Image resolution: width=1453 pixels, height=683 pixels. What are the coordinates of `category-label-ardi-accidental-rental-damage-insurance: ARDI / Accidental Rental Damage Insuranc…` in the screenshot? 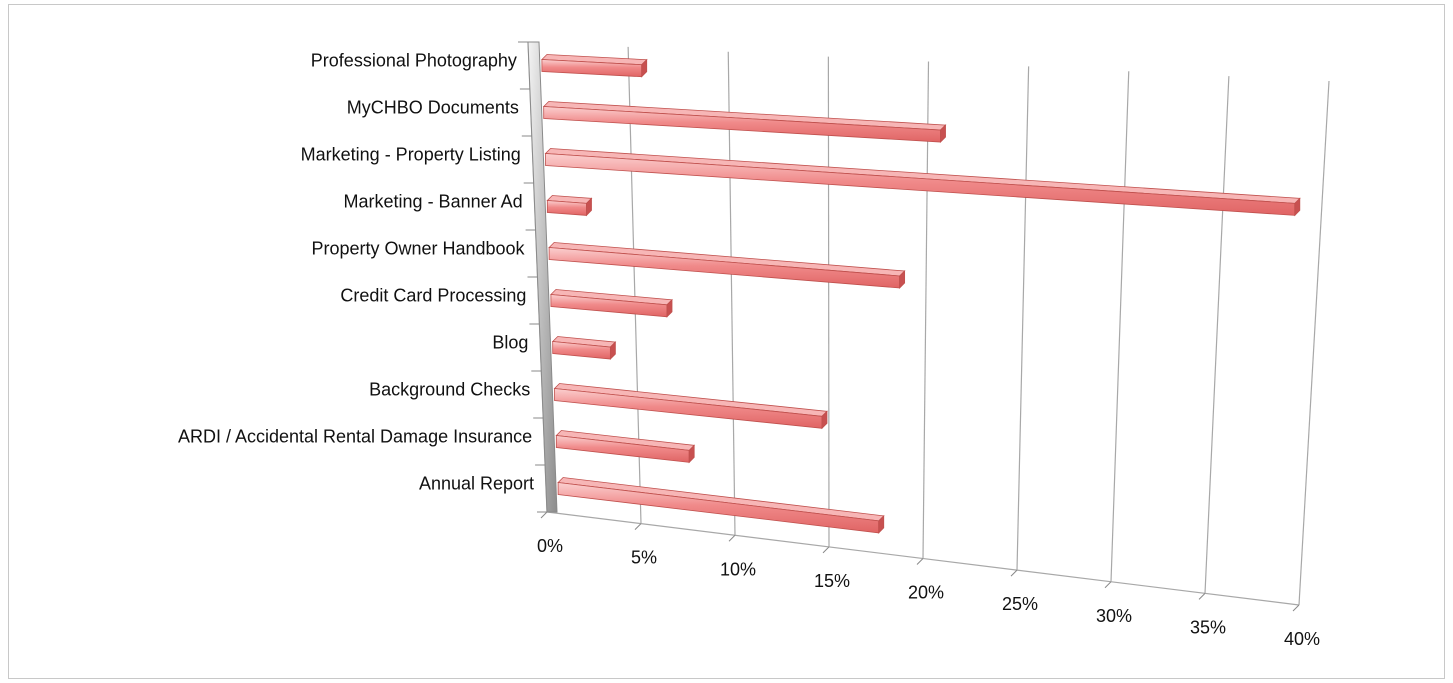 It's located at (355, 437).